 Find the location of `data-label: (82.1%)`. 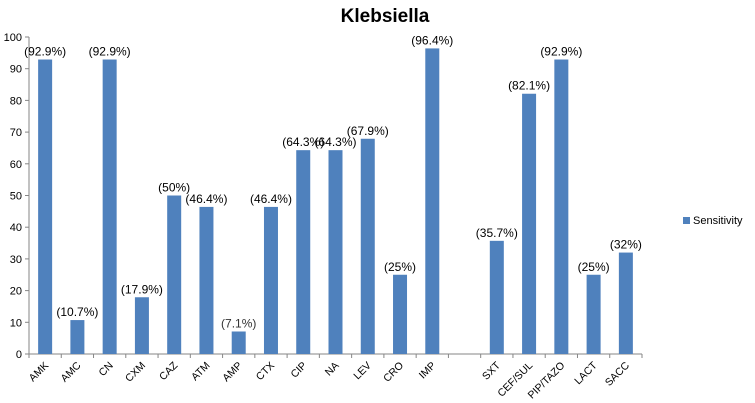

data-label: (82.1%) is located at coordinates (529, 86).